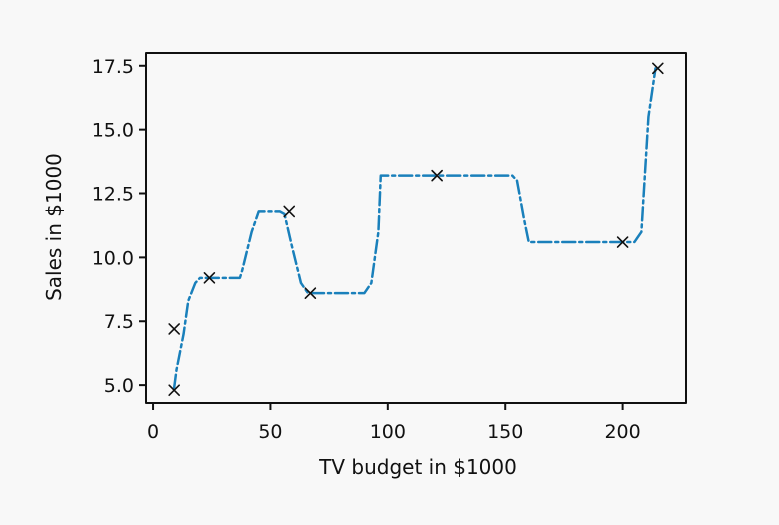 The height and width of the screenshot is (525, 779). I want to click on y-tick-label: 15.0, so click(113, 131).